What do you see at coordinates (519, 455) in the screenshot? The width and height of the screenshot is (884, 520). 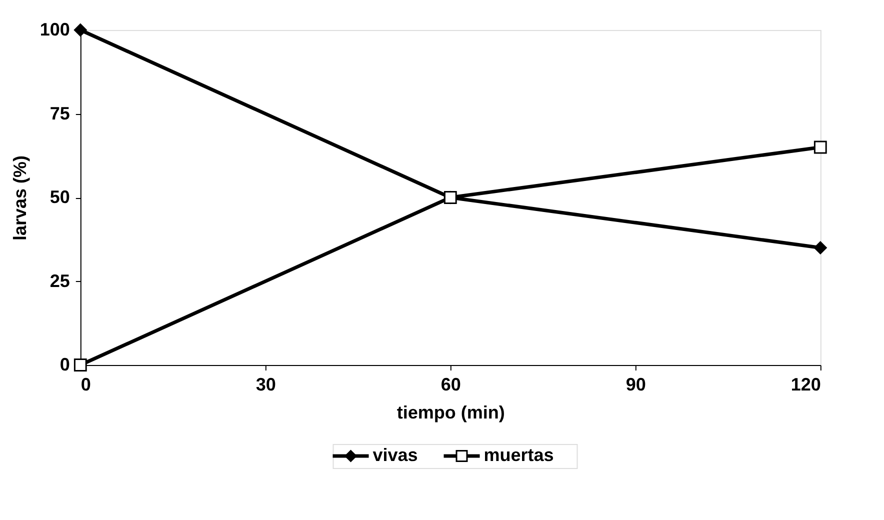 I see `legend-label: muertas` at bounding box center [519, 455].